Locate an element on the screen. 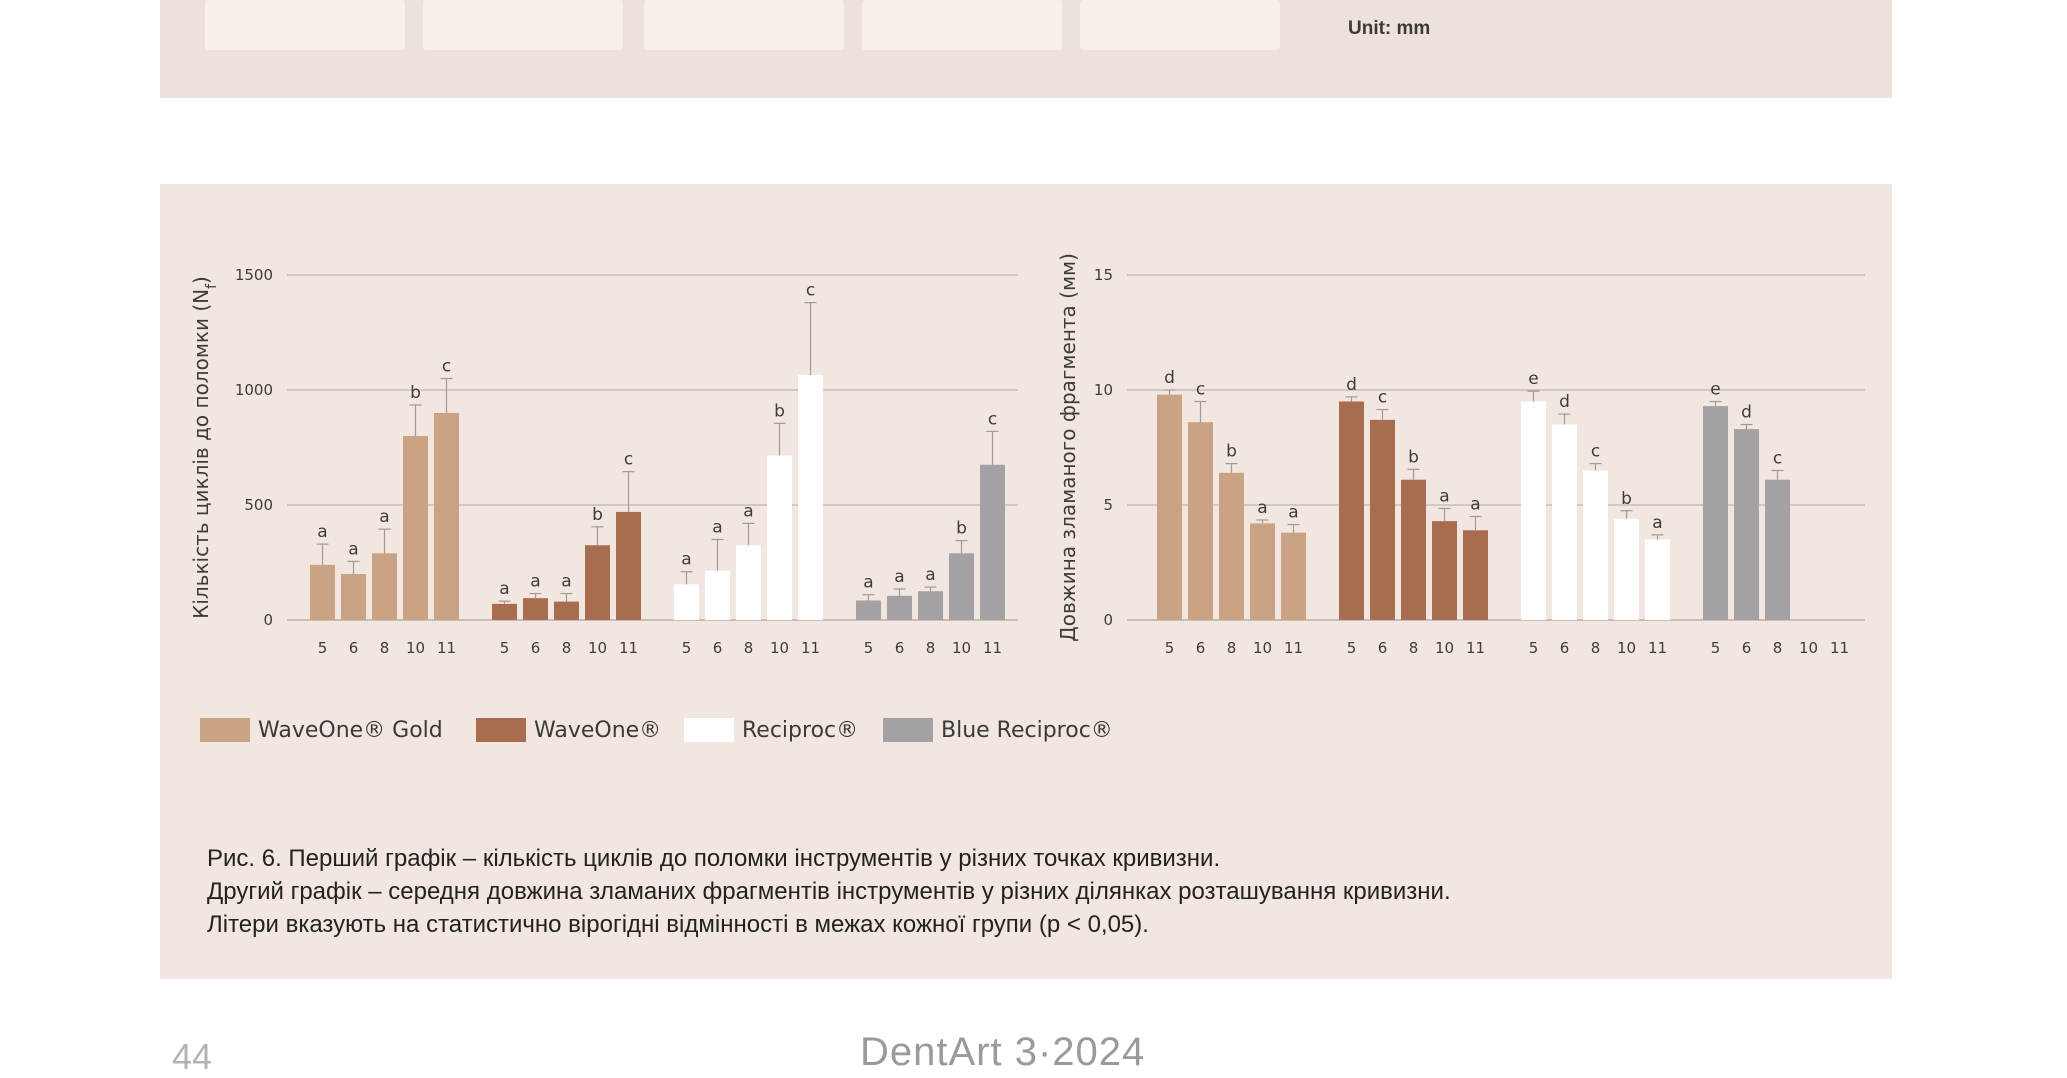  y-tick-label: 10 is located at coordinates (1103, 390).